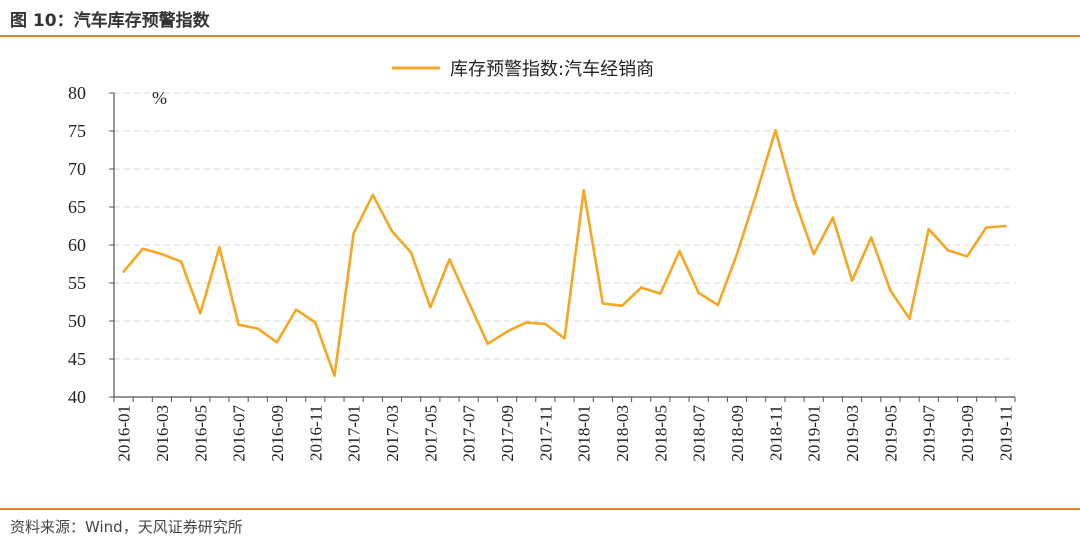  I want to click on y-tick-label: 80, so click(77, 93).